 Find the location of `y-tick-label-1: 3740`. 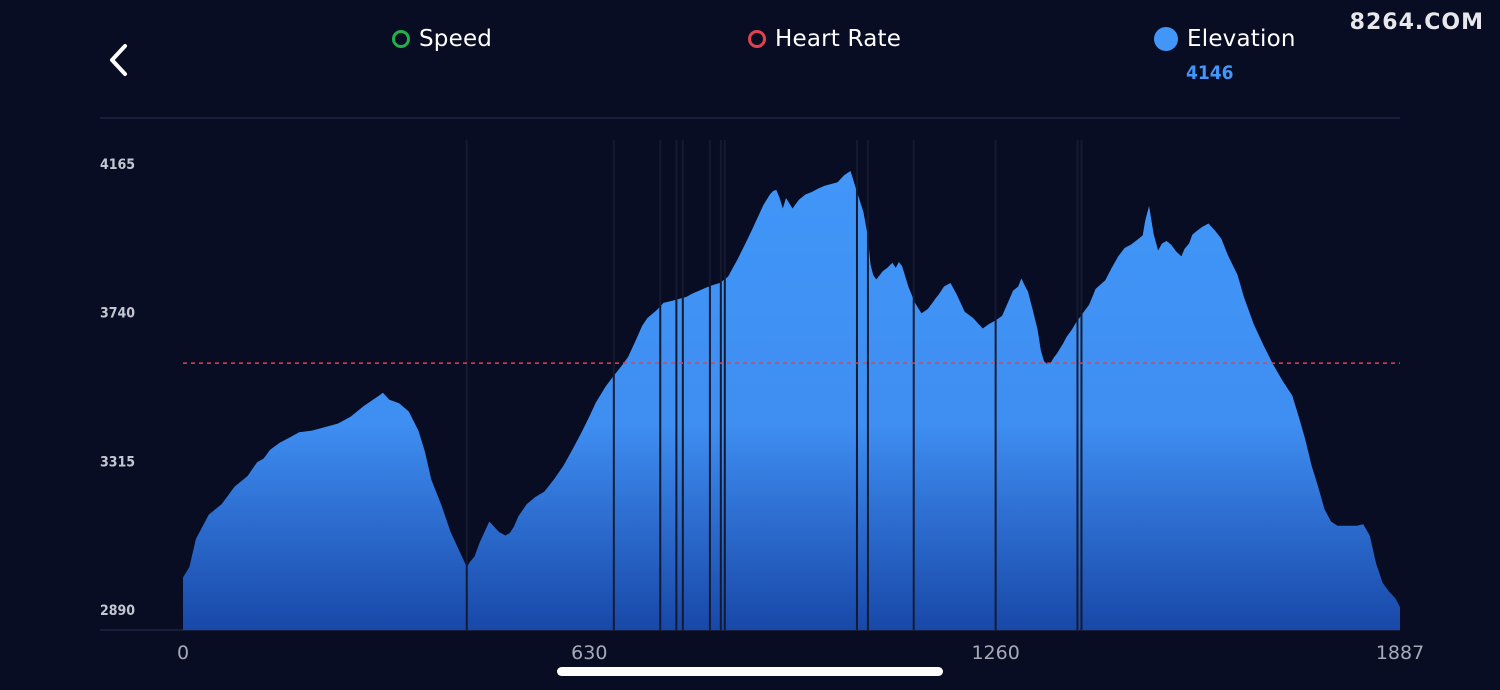

y-tick-label-1: 3740 is located at coordinates (117, 314).